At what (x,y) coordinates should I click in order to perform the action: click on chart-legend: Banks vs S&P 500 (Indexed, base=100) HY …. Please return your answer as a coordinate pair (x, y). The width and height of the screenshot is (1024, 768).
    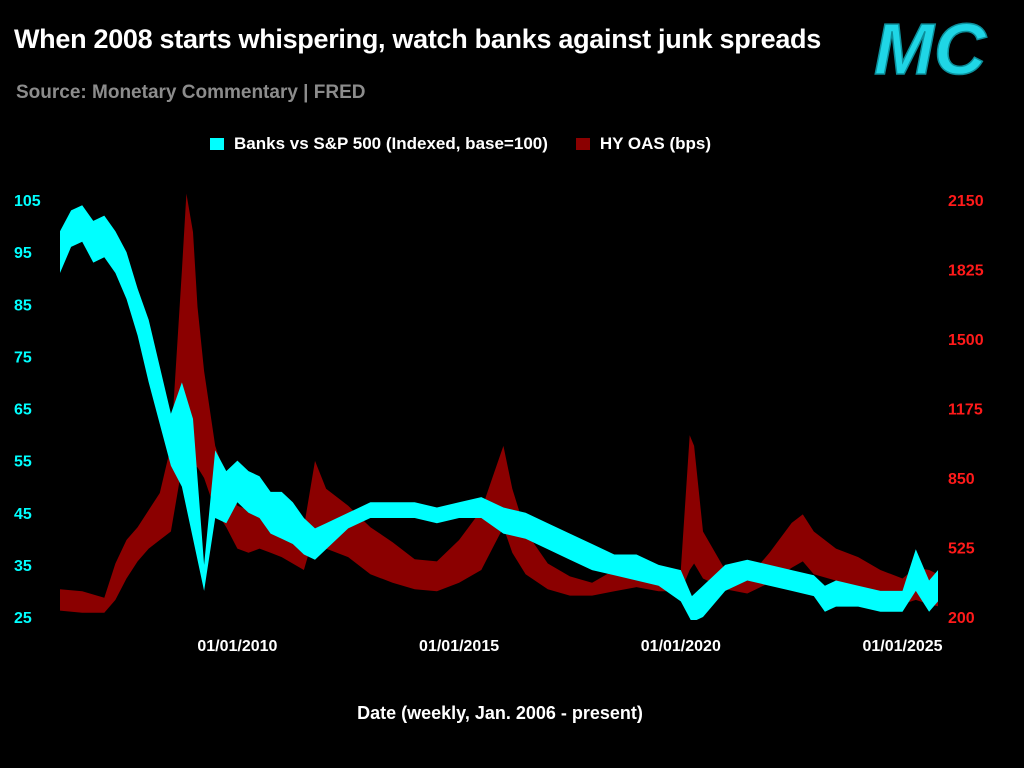
    Looking at the image, I should click on (460, 144).